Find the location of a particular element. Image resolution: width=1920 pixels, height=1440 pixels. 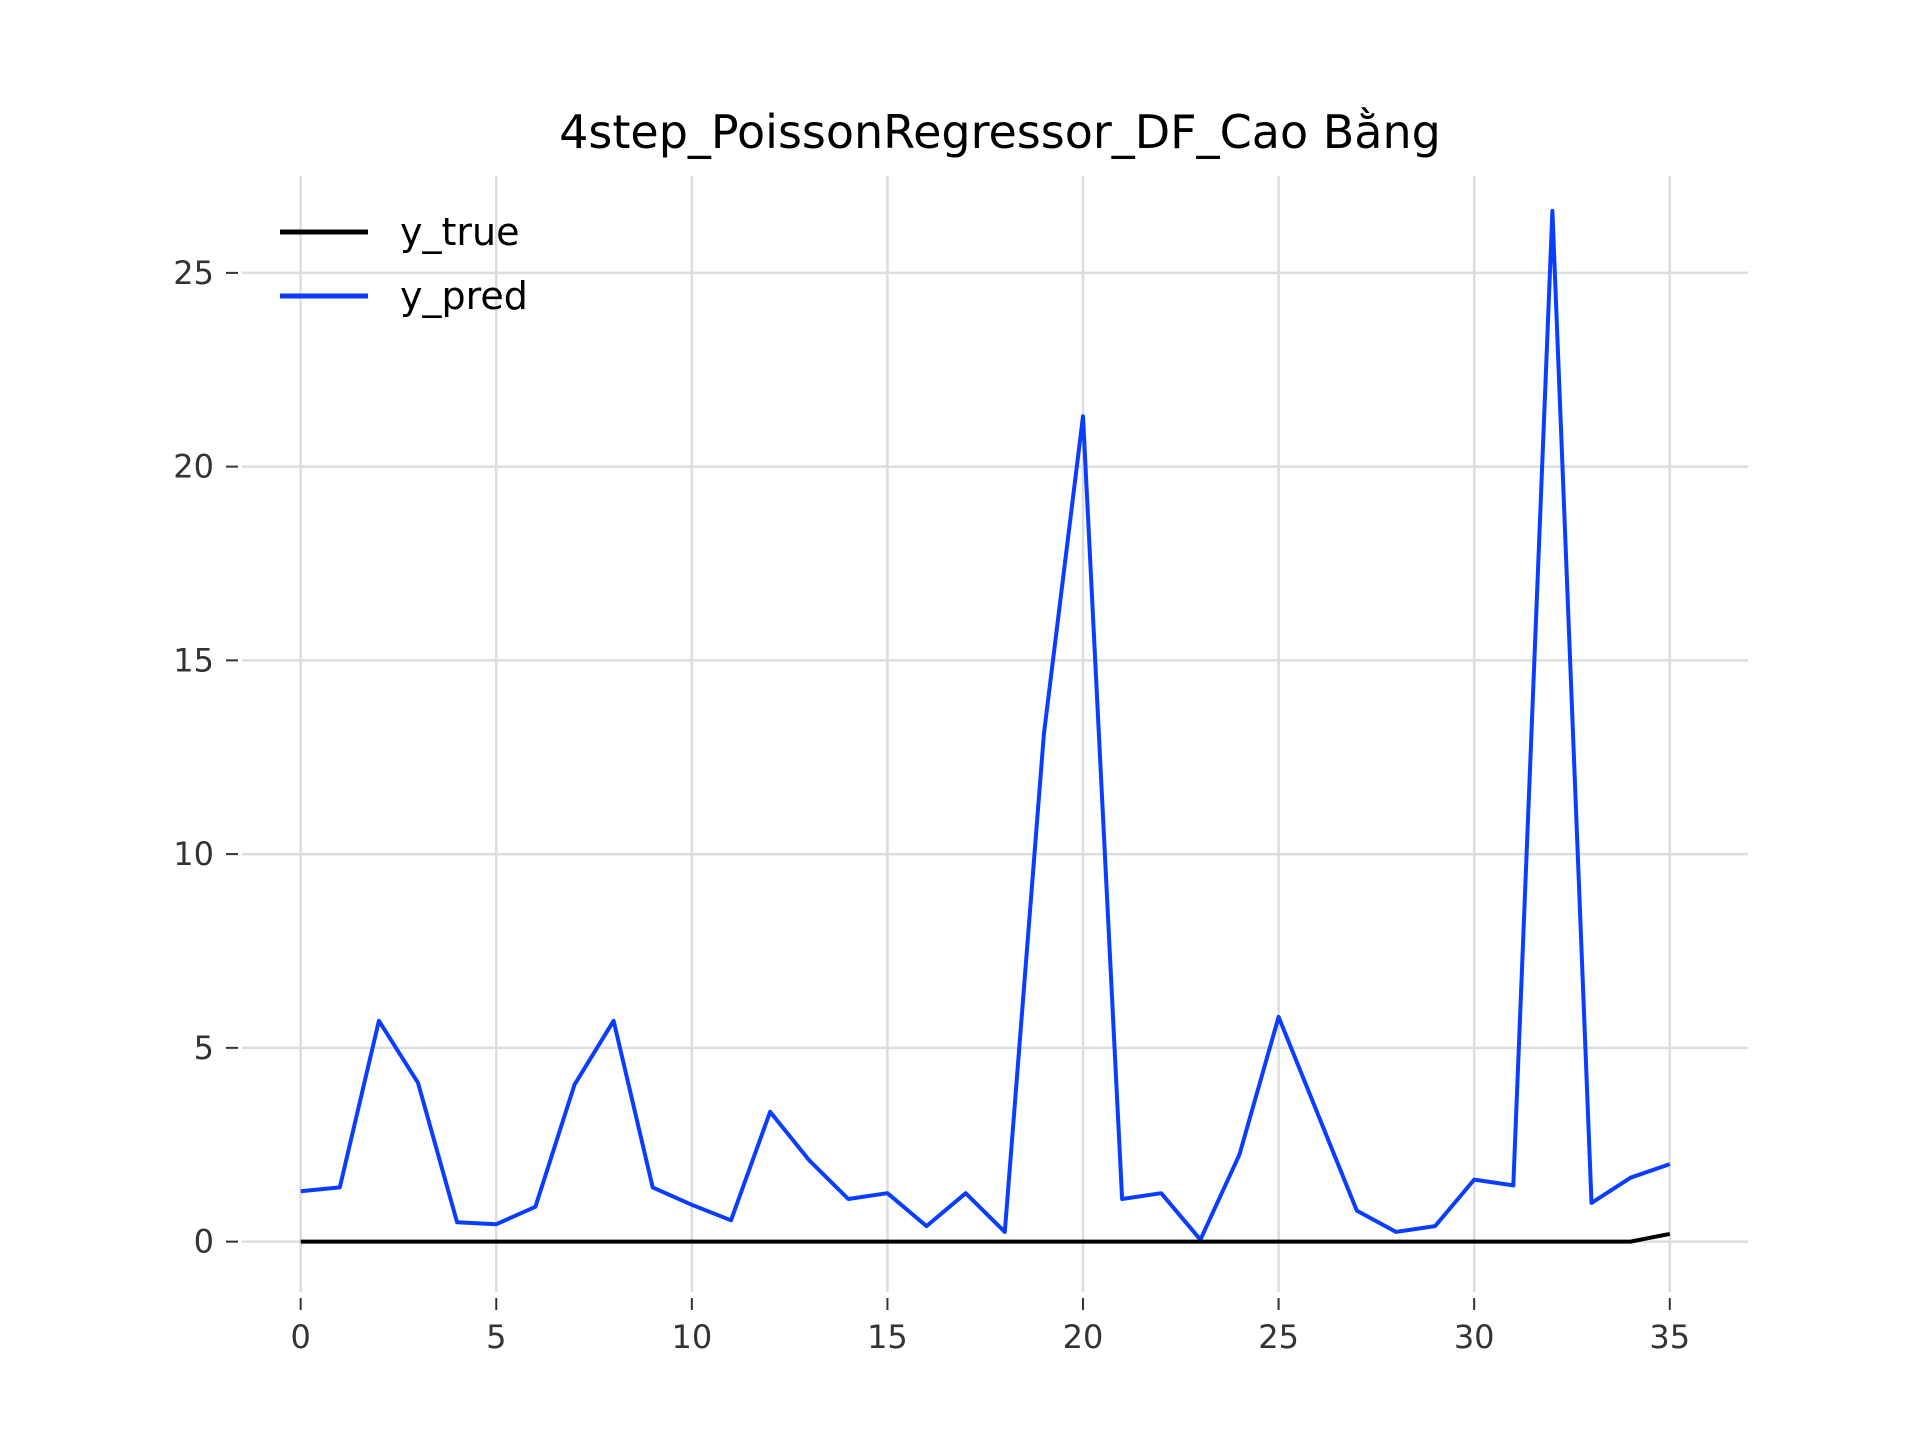

y-tick-label: 20 is located at coordinates (193, 467).